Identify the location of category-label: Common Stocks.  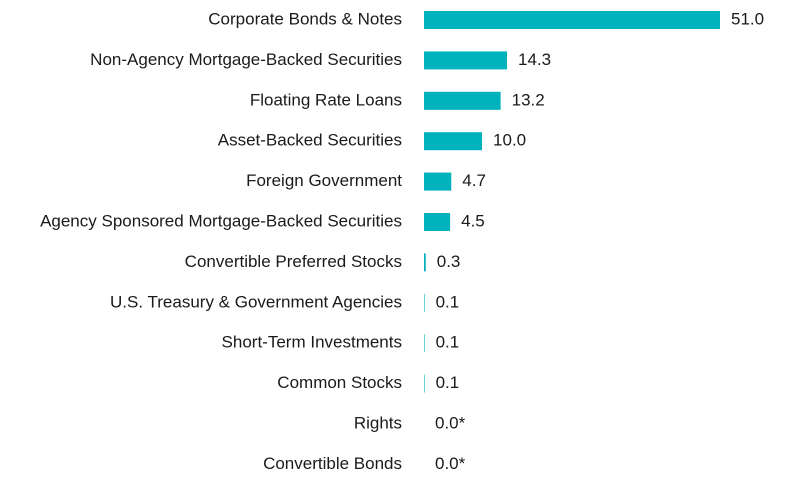
(339, 382).